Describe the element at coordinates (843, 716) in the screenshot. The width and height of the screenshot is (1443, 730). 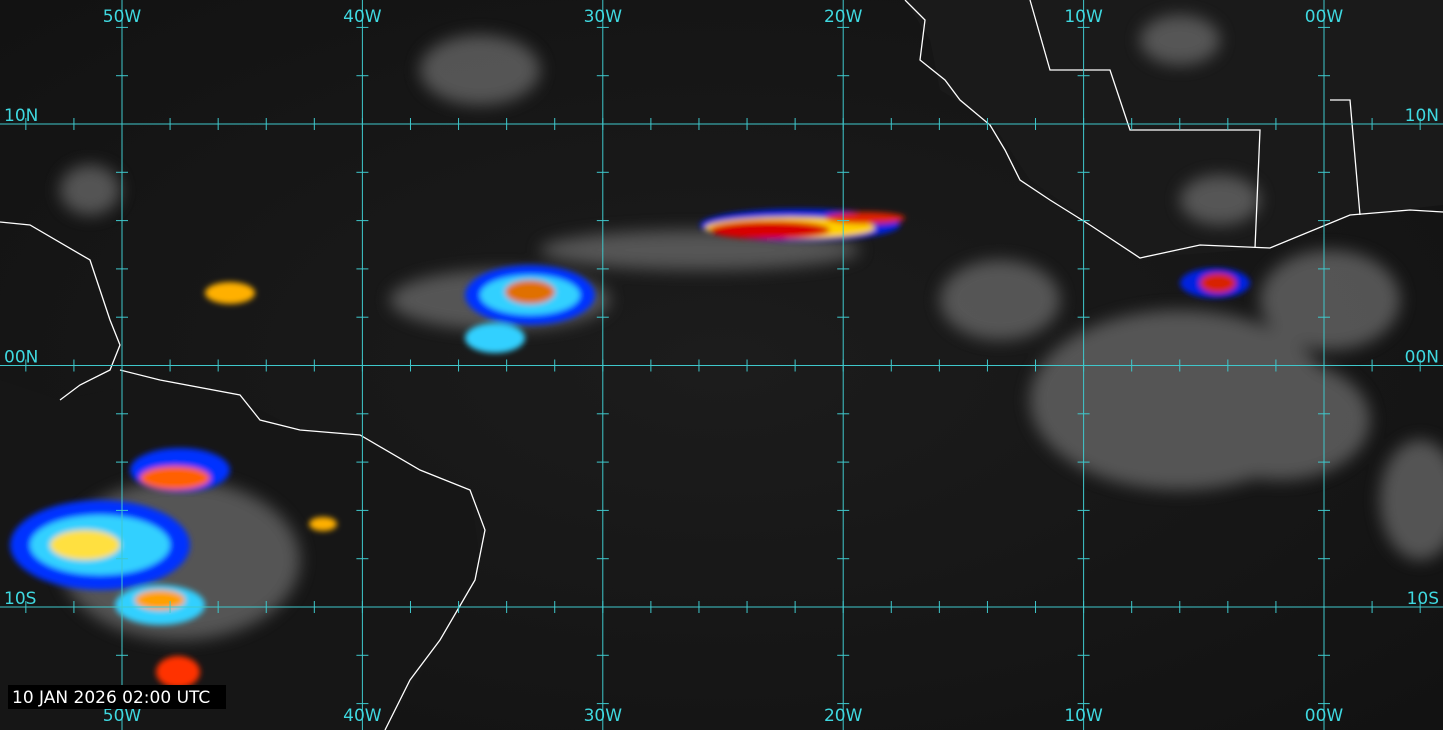
I see `longitude-label-bottom: 20W` at that location.